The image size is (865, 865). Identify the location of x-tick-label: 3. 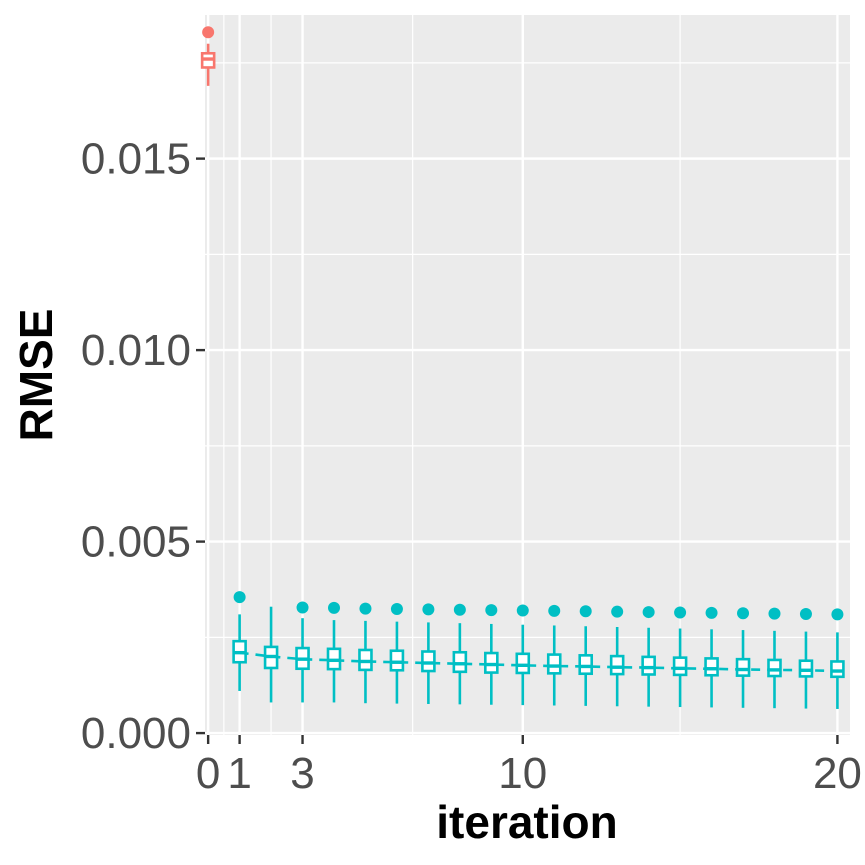
(302, 773).